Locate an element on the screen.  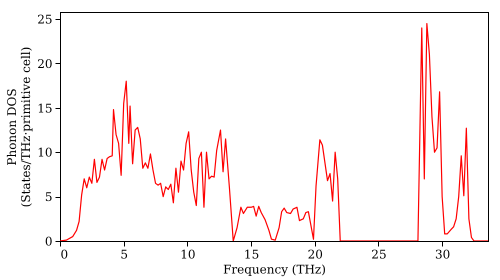
x-tick-label: 30 is located at coordinates (442, 255).